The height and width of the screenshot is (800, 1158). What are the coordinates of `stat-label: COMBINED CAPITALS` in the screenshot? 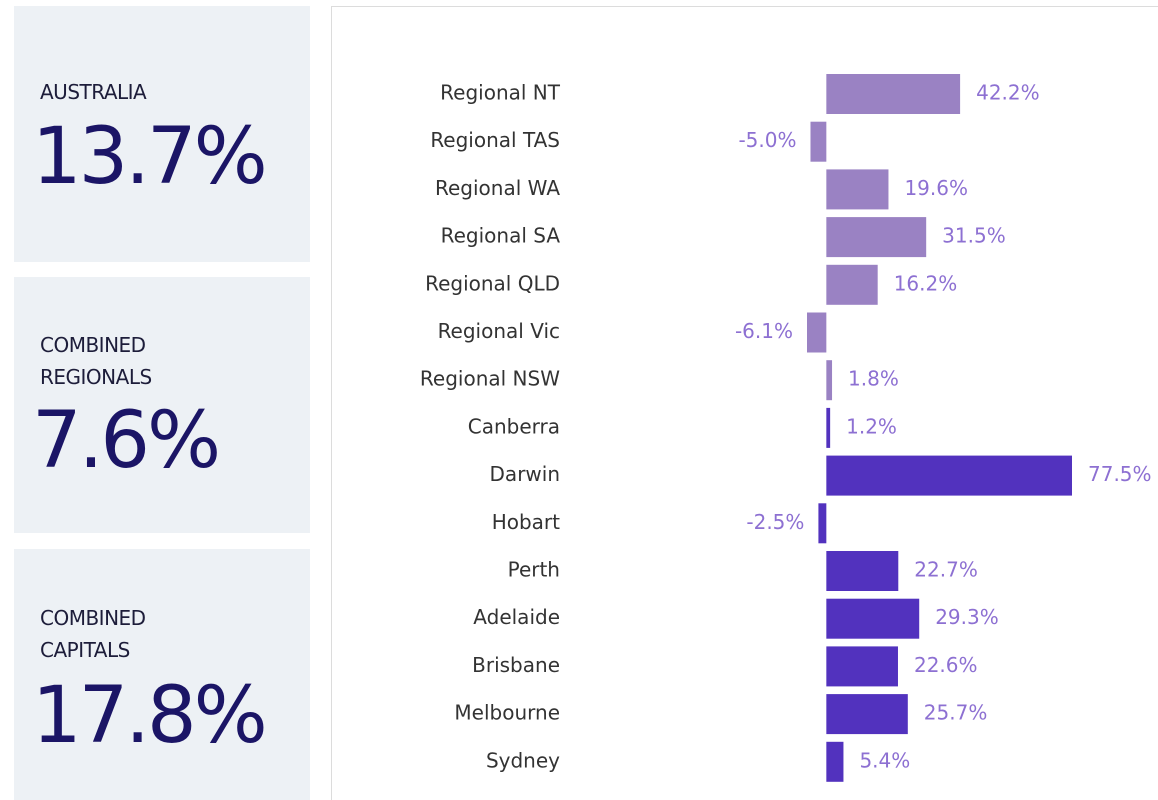 It's located at (93, 634).